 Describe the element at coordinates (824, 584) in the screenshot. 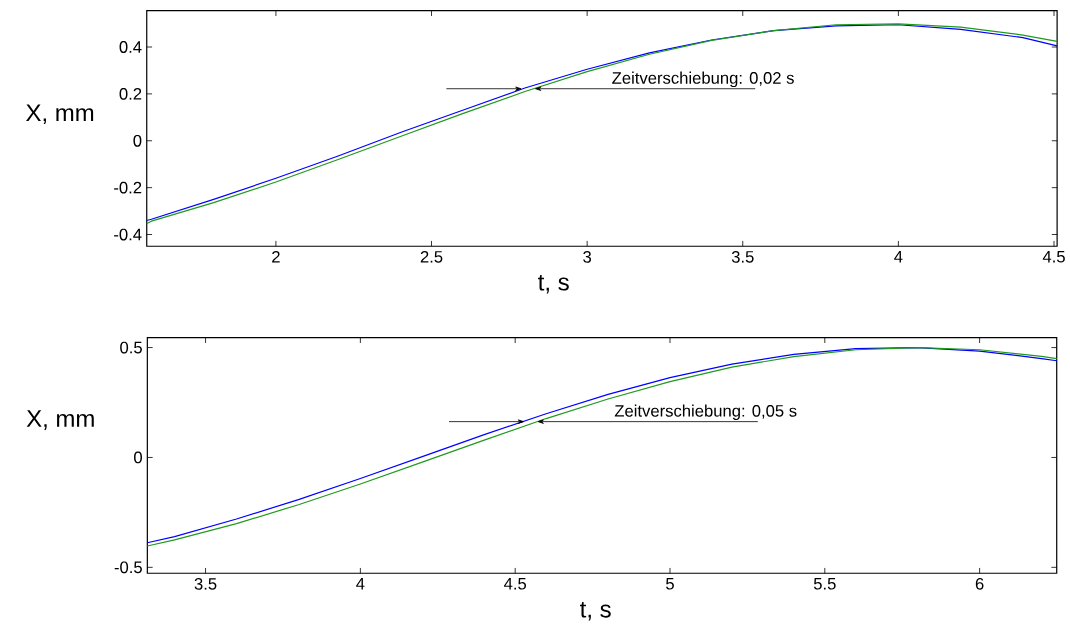

I see `x-tick-label: 5.5` at that location.